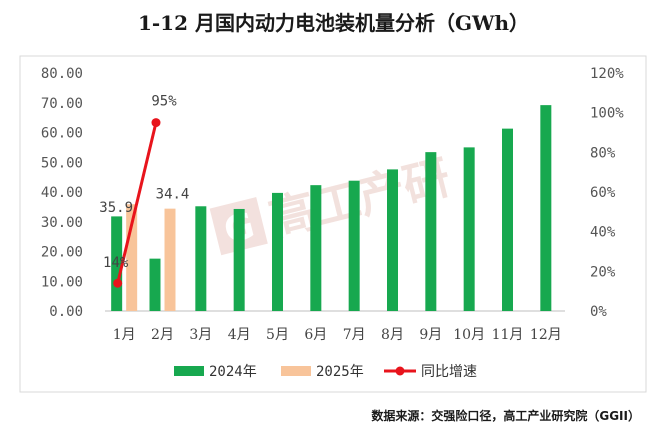 This screenshot has height=441, width=667. What do you see at coordinates (603, 272) in the screenshot?
I see `right-tick-label: 20%` at bounding box center [603, 272].